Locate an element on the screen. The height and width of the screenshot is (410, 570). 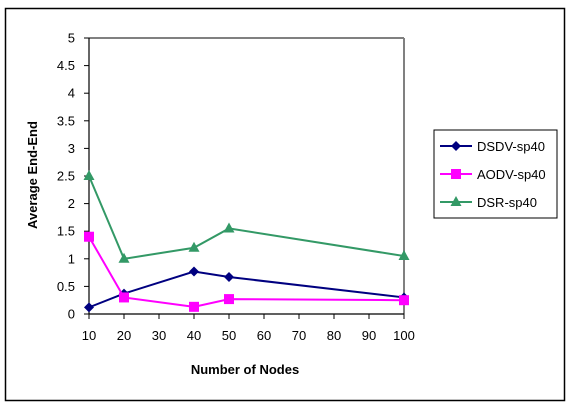
legend-label-dsr-sp40: DSR-sp40 is located at coordinates (507, 202).